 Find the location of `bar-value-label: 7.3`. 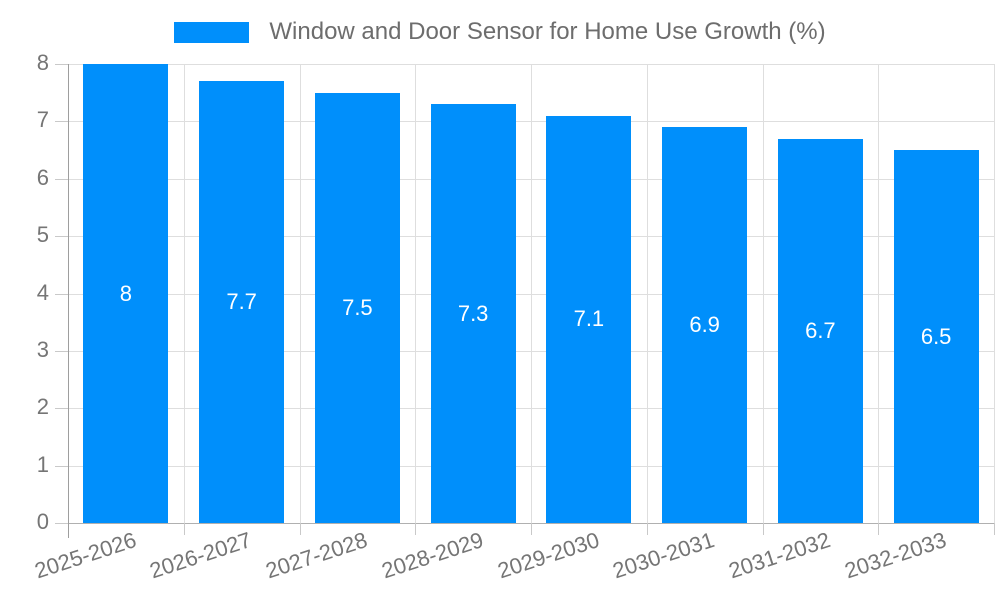

bar-value-label: 7.3 is located at coordinates (473, 313).